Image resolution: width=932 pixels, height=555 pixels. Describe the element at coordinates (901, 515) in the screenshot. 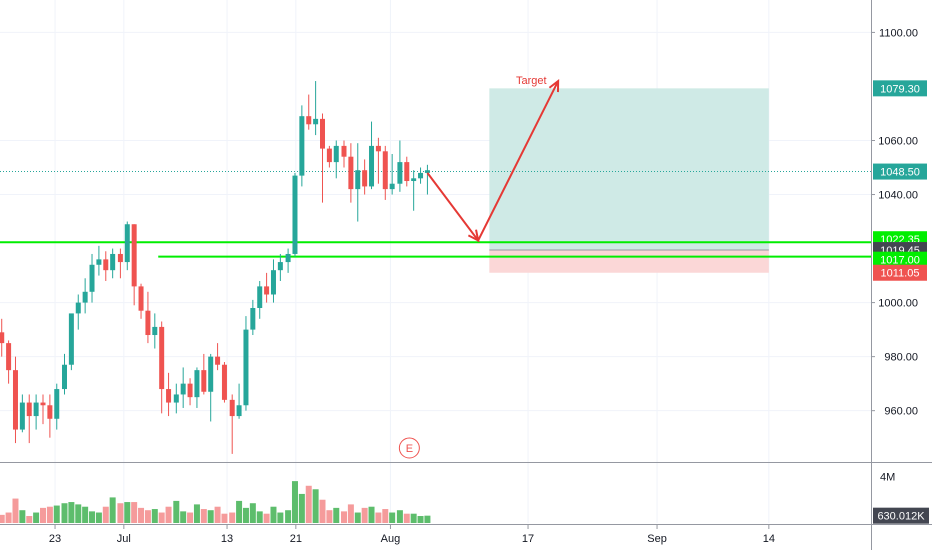

I see `volume-last-badge` at that location.